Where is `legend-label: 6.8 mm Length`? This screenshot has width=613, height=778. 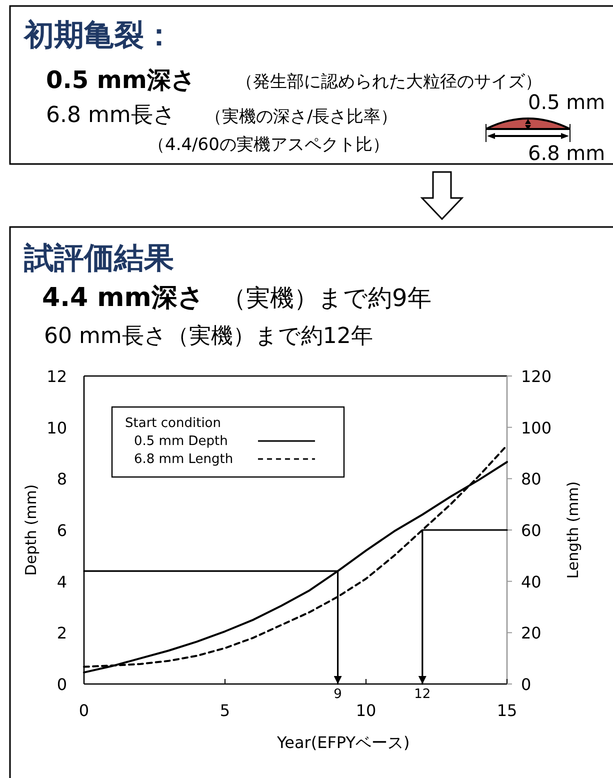
legend-label: 6.8 mm Length is located at coordinates (184, 459).